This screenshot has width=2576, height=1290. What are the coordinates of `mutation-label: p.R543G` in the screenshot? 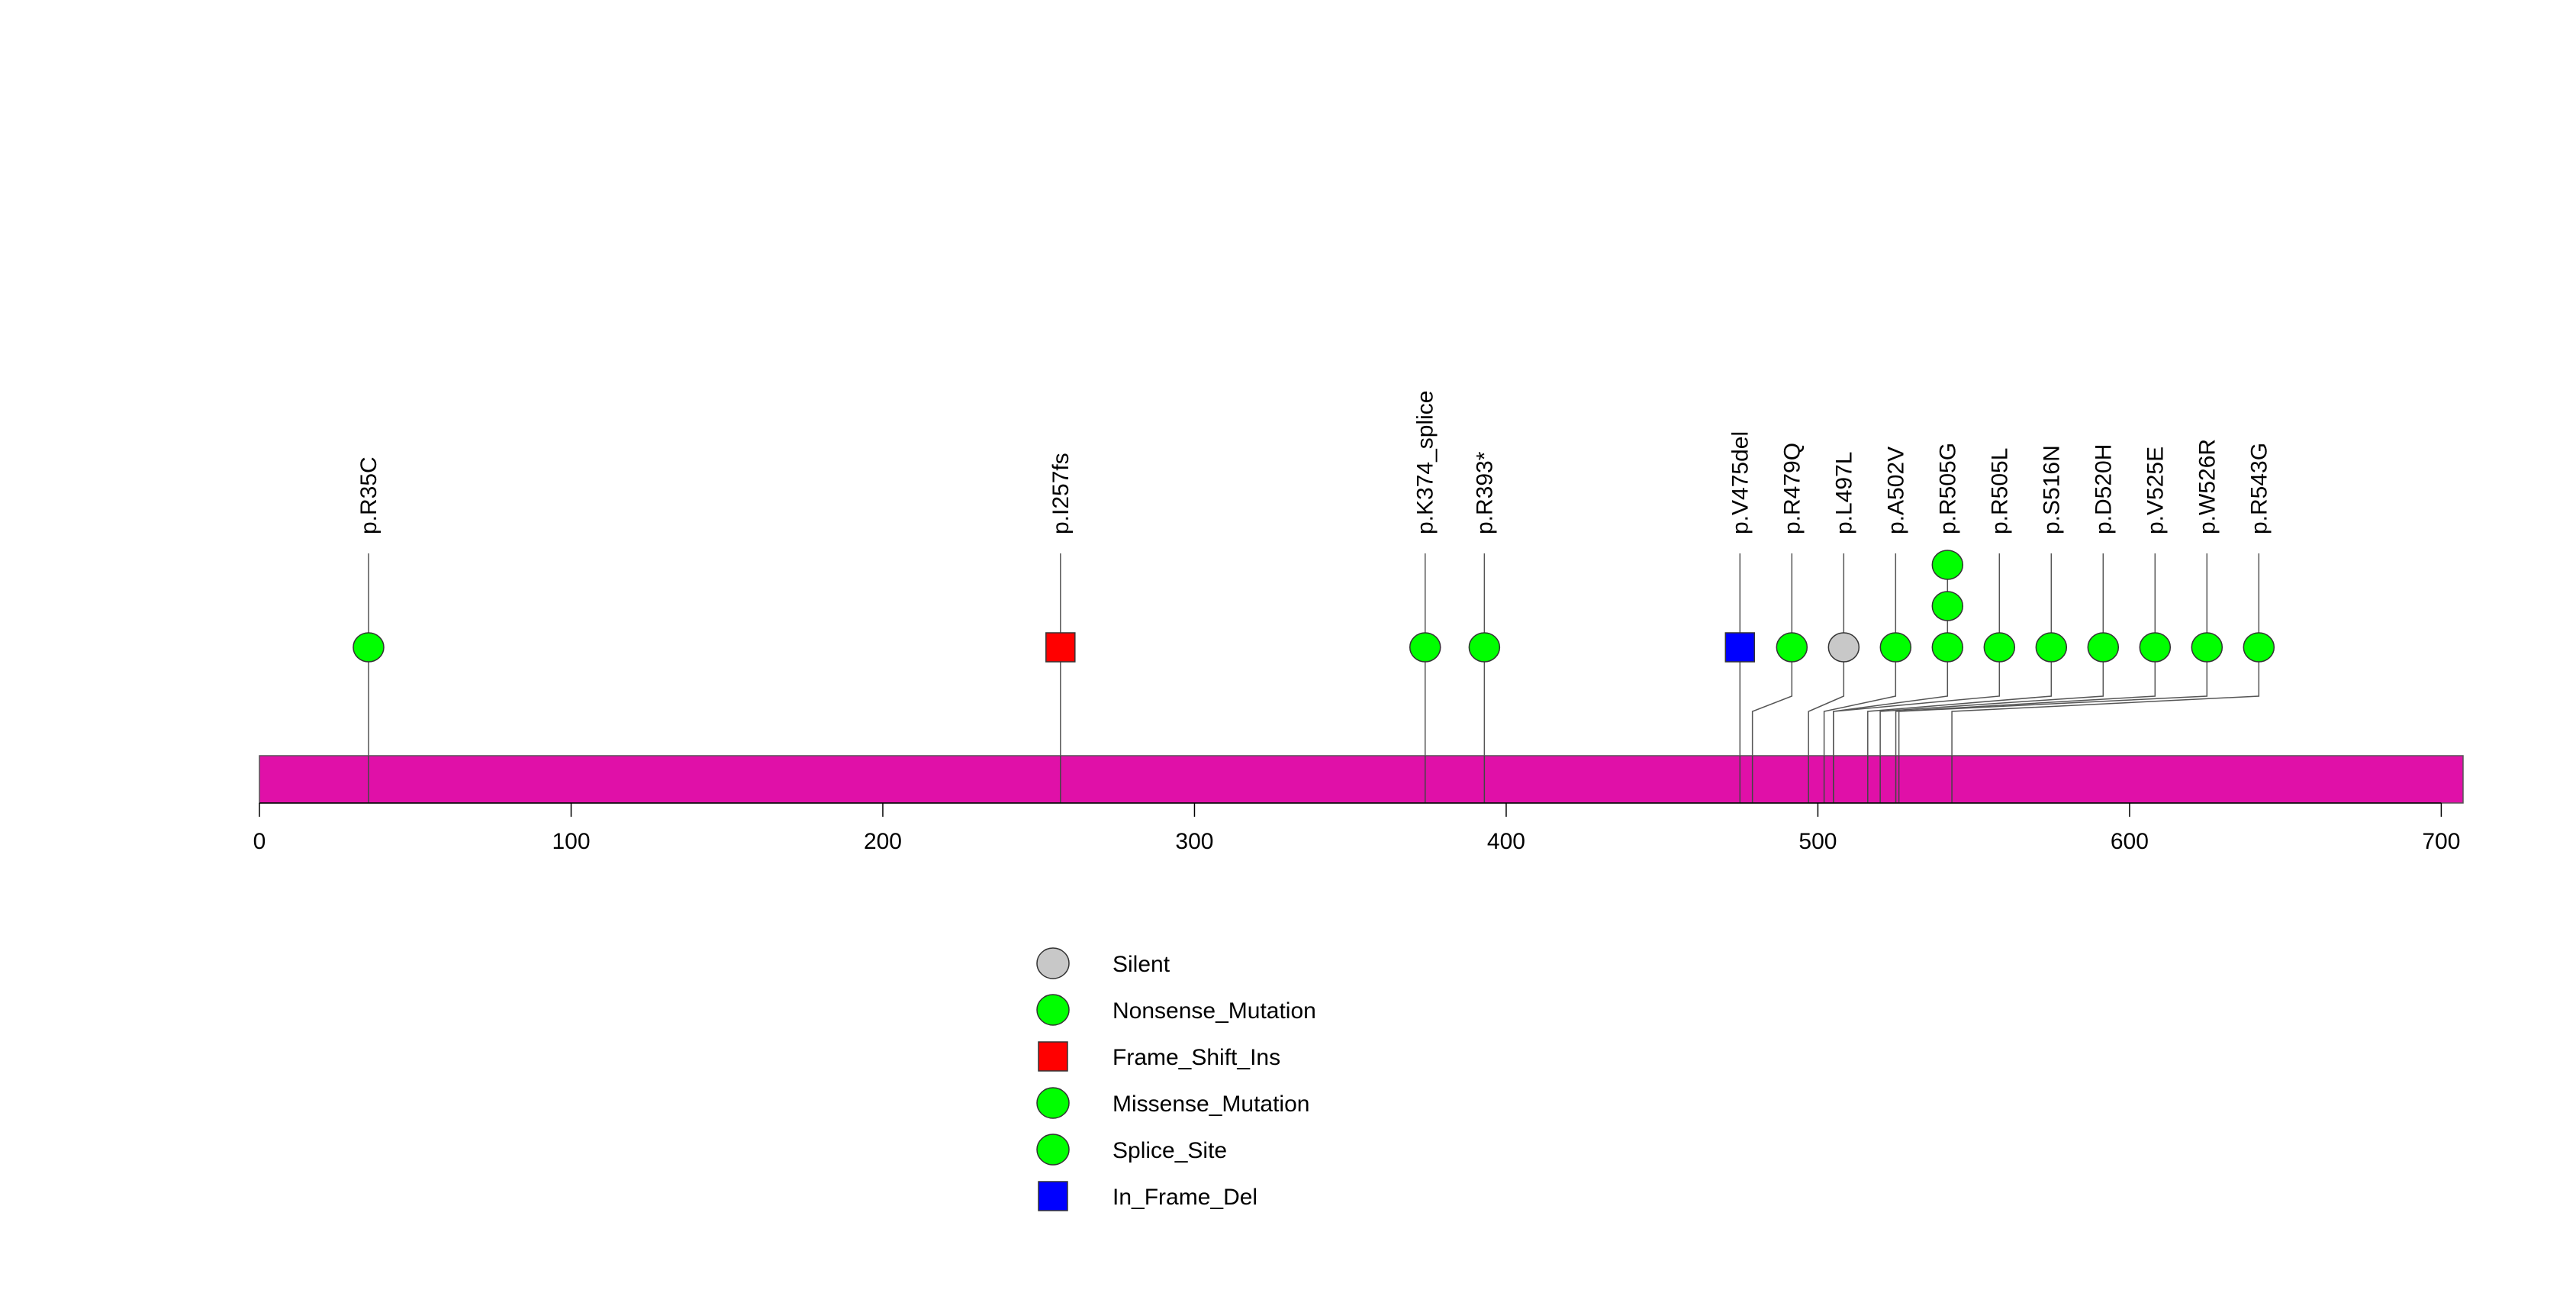 It's located at (2259, 488).